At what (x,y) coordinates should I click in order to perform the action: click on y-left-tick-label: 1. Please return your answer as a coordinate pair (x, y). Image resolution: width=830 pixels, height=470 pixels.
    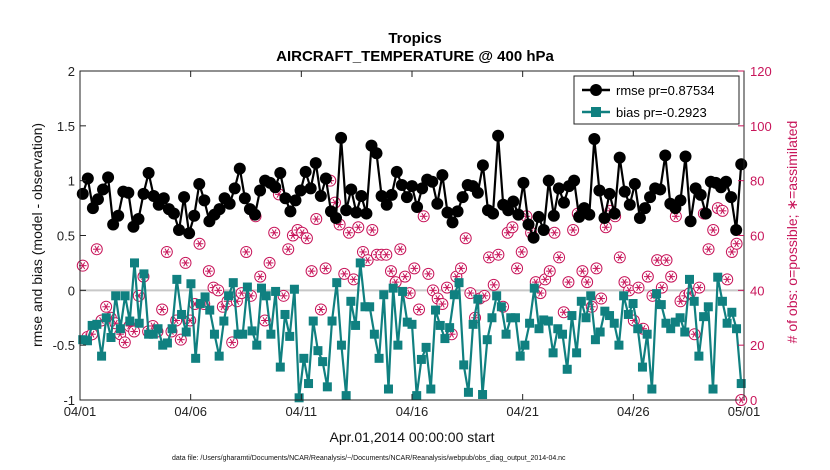
    Looking at the image, I should click on (71, 181).